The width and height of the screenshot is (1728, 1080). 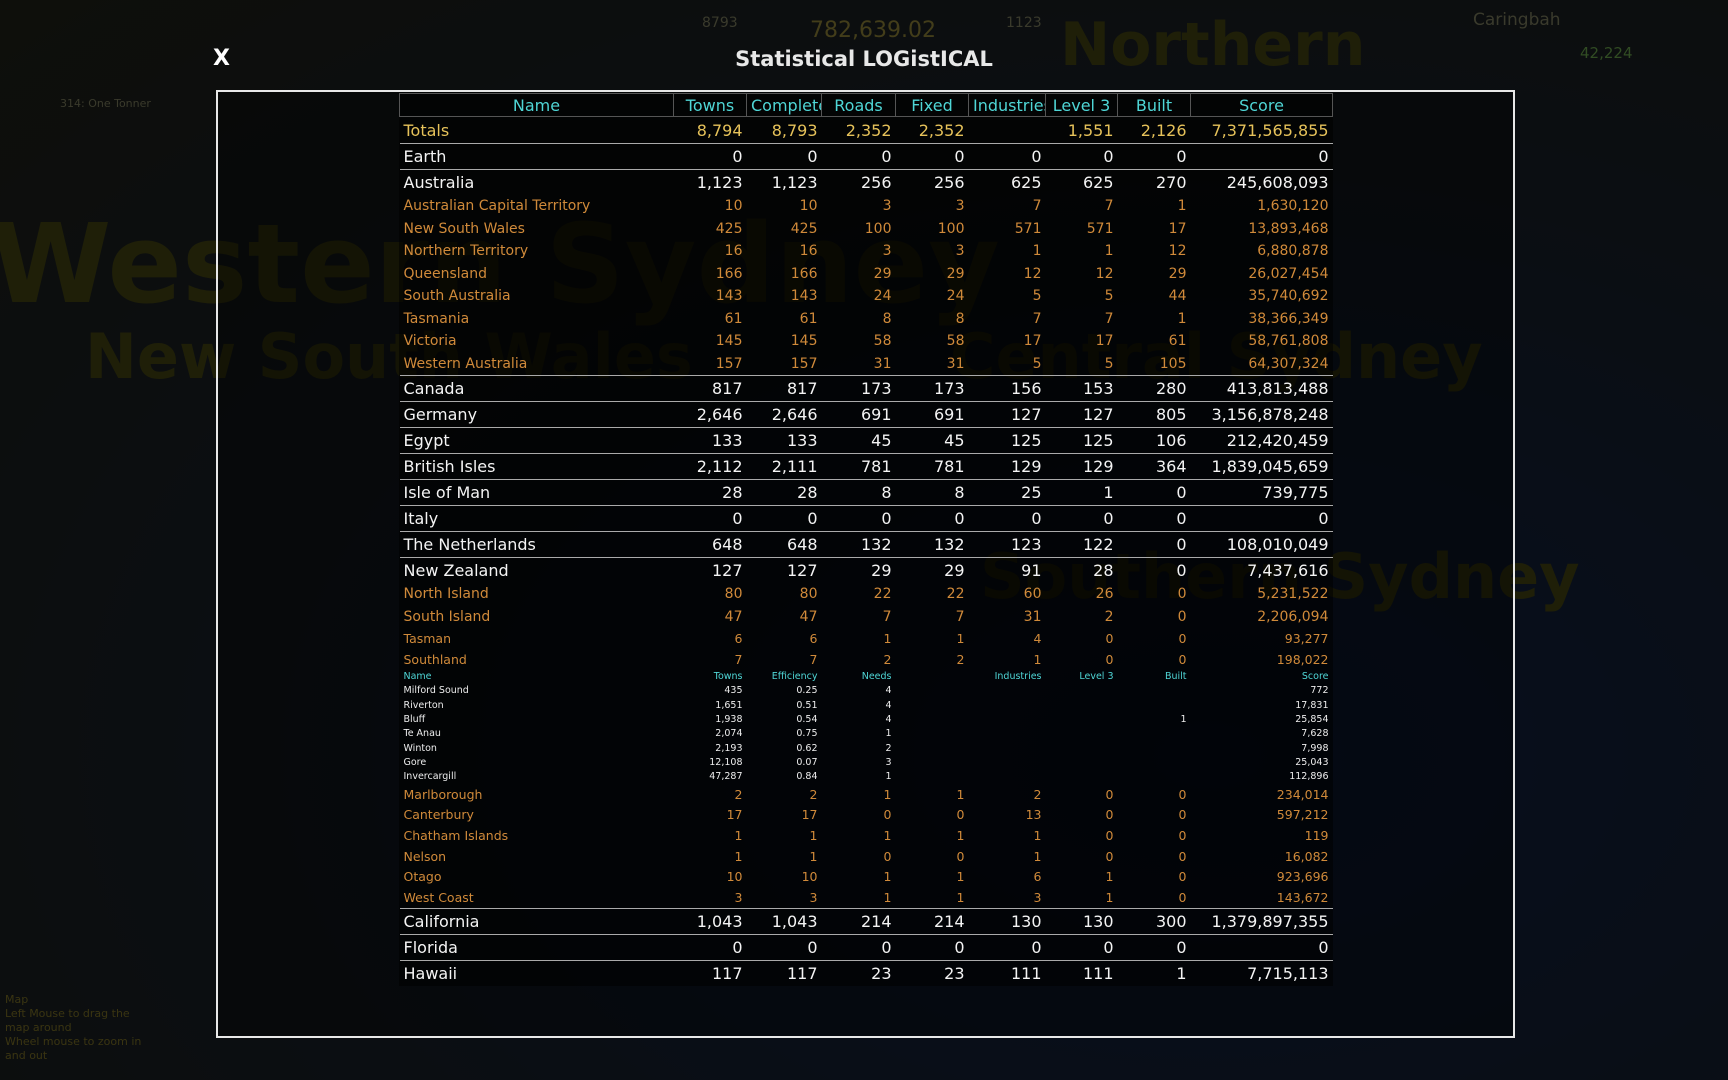 What do you see at coordinates (1288, 273) in the screenshot?
I see `cell: 26,027,454` at bounding box center [1288, 273].